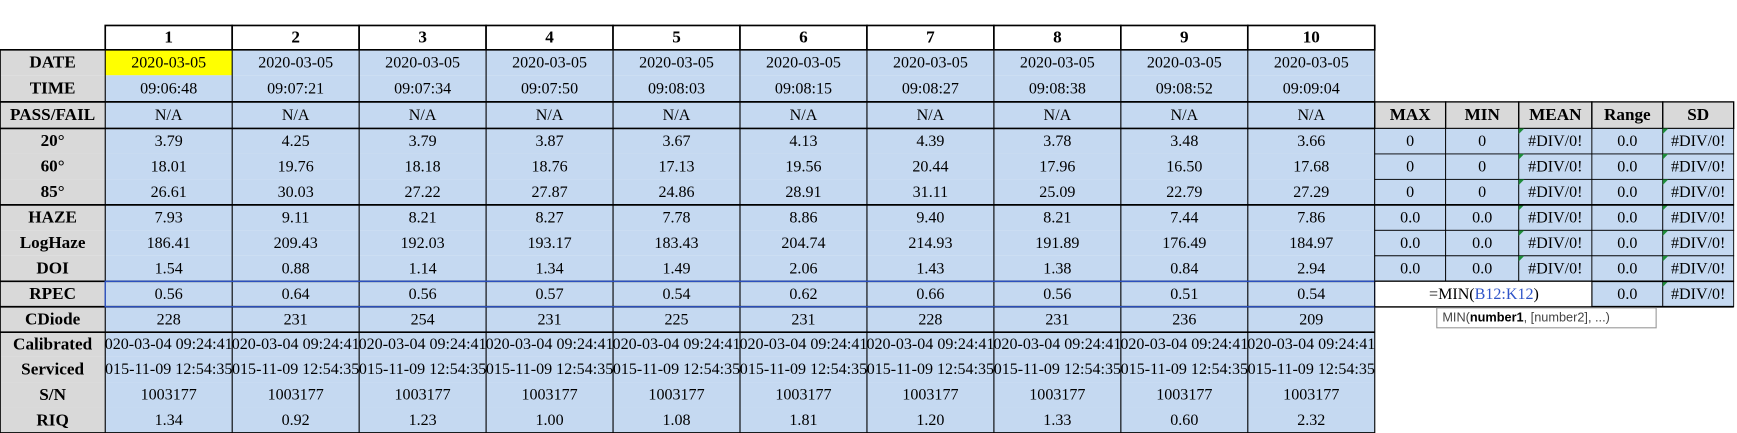  What do you see at coordinates (1184, 268) in the screenshot?
I see `cell-value: 0.84` at bounding box center [1184, 268].